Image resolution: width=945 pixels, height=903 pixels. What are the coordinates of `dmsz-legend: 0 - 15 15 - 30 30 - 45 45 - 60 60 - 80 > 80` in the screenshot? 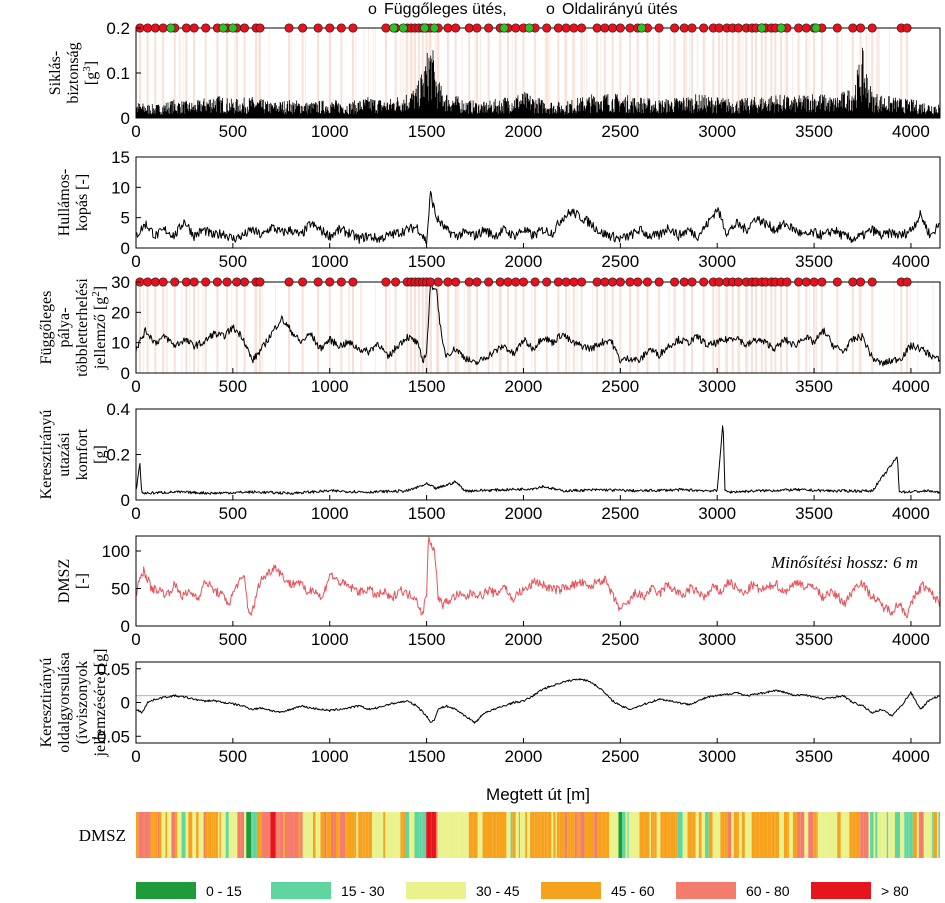 It's located at (522, 890).